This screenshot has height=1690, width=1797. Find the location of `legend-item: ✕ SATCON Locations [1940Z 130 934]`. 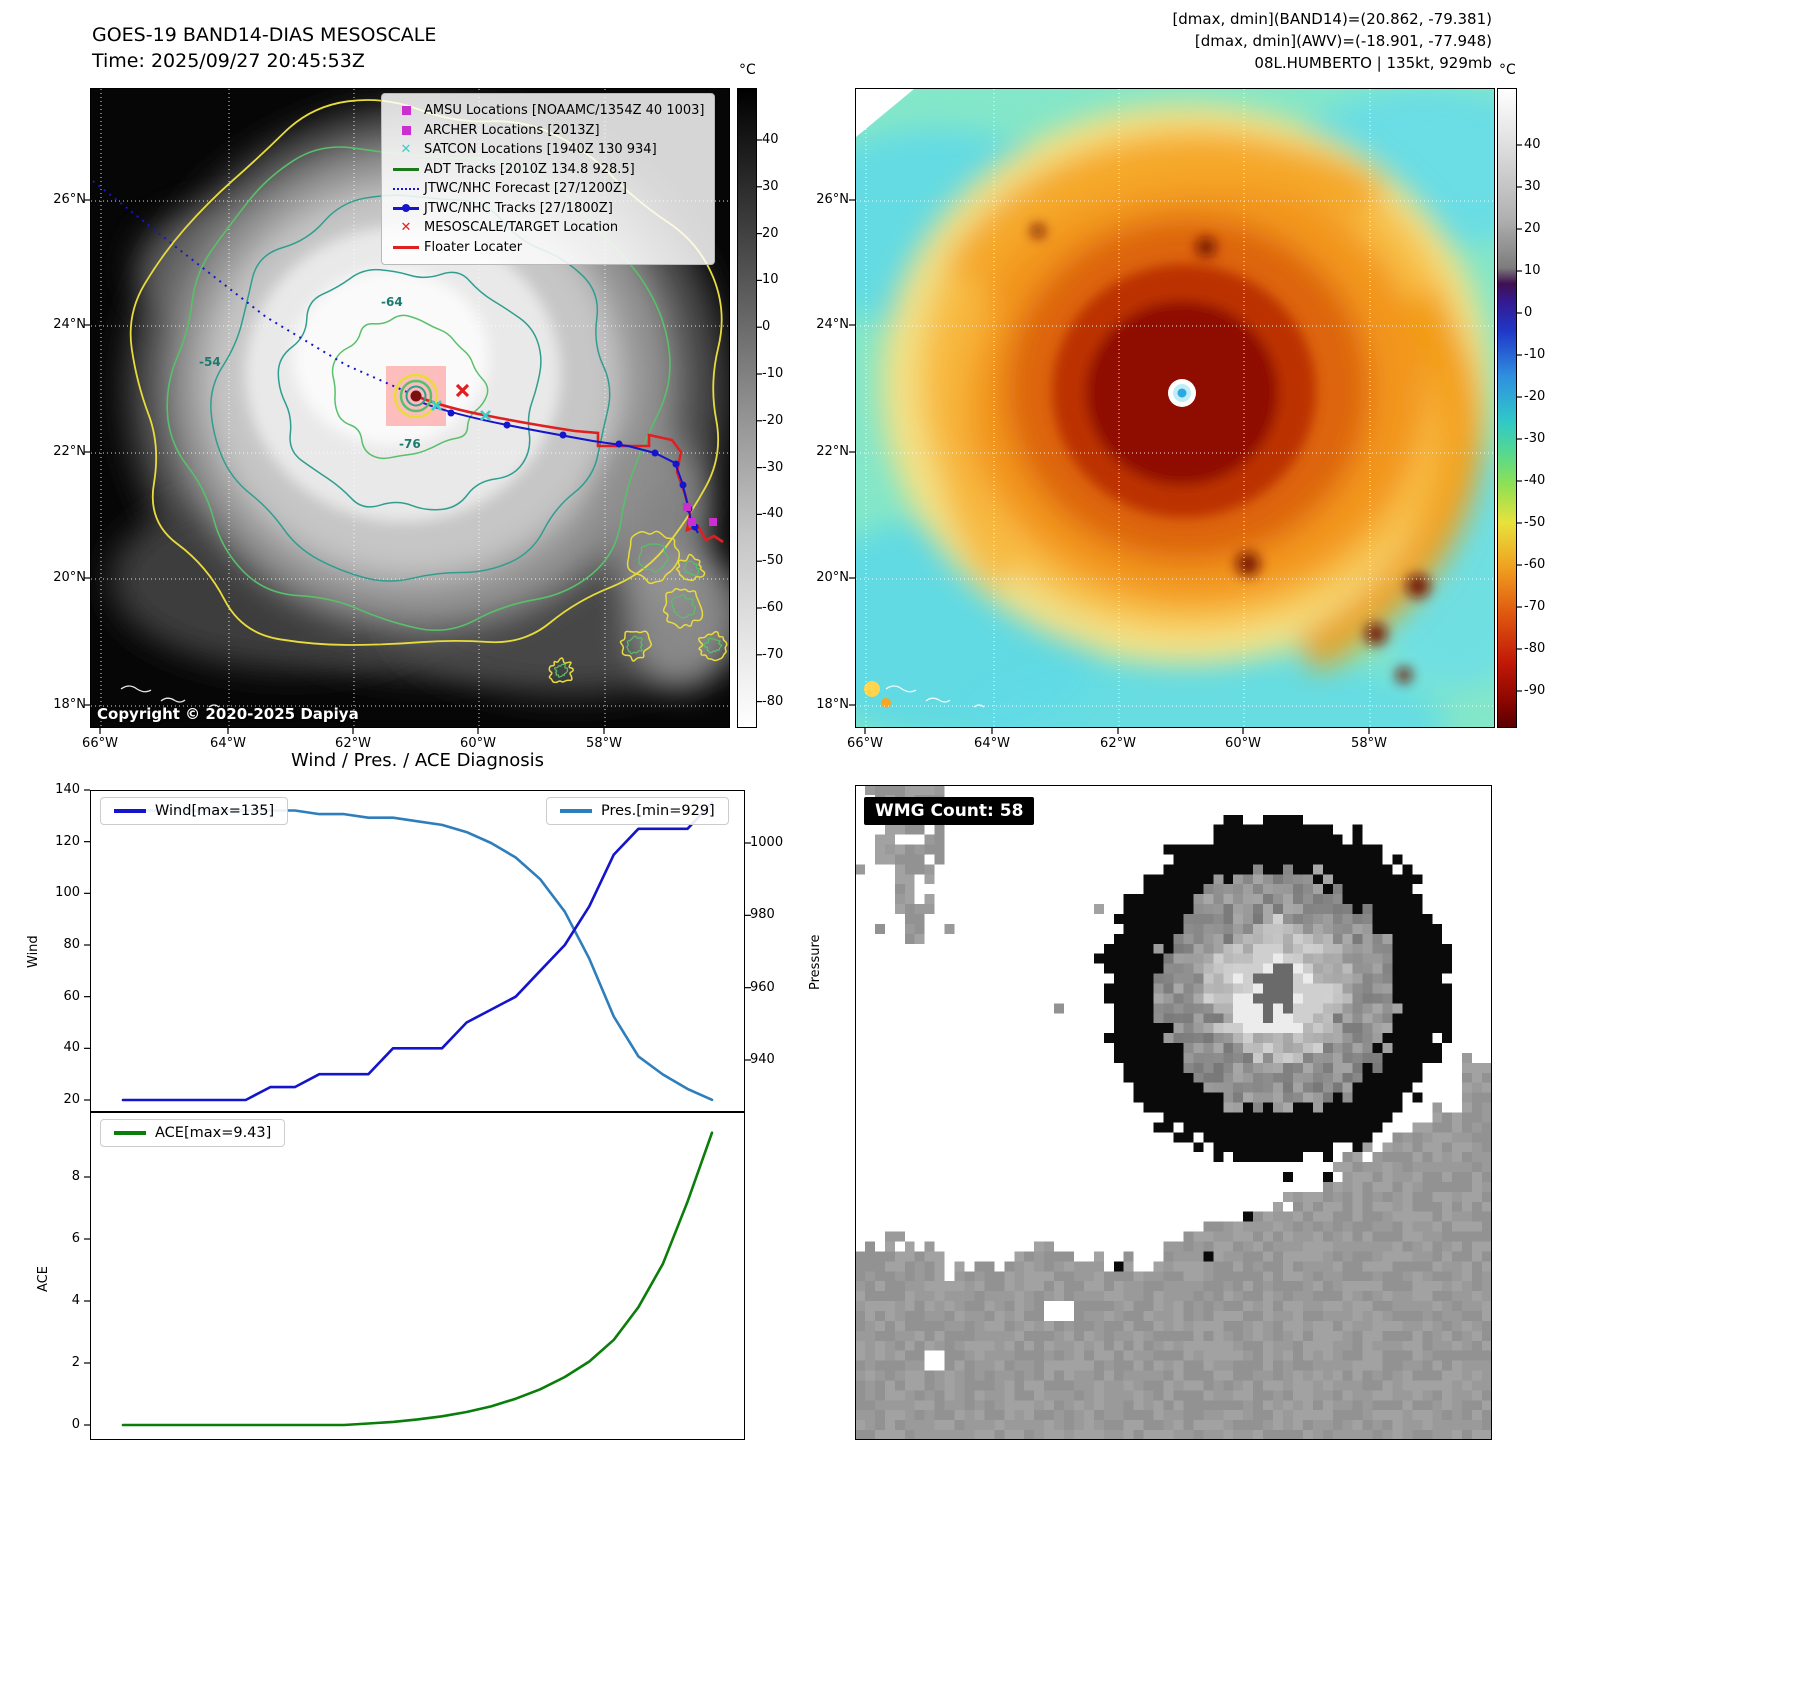

legend-item: ✕ SATCON Locations [1940Z 130 934] is located at coordinates (546, 150).